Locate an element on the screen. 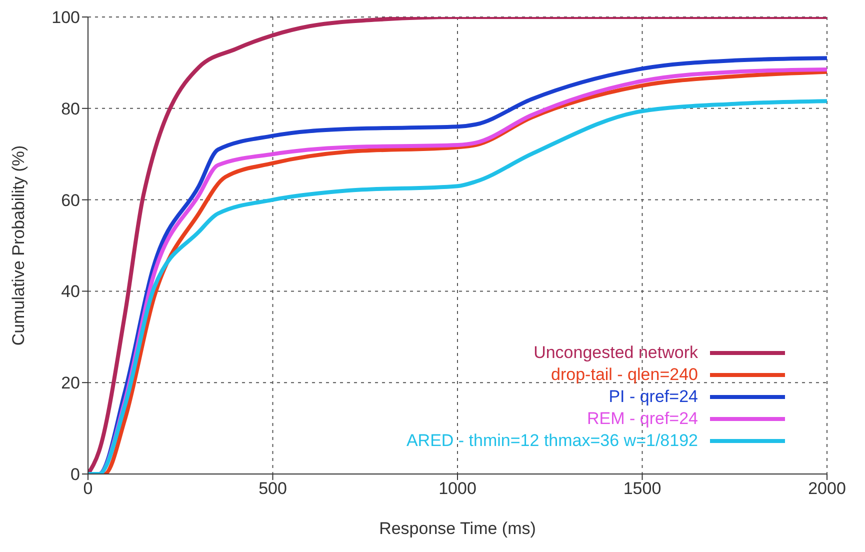 This screenshot has height=552, width=865. y-tick-label: 0 is located at coordinates (75, 474).